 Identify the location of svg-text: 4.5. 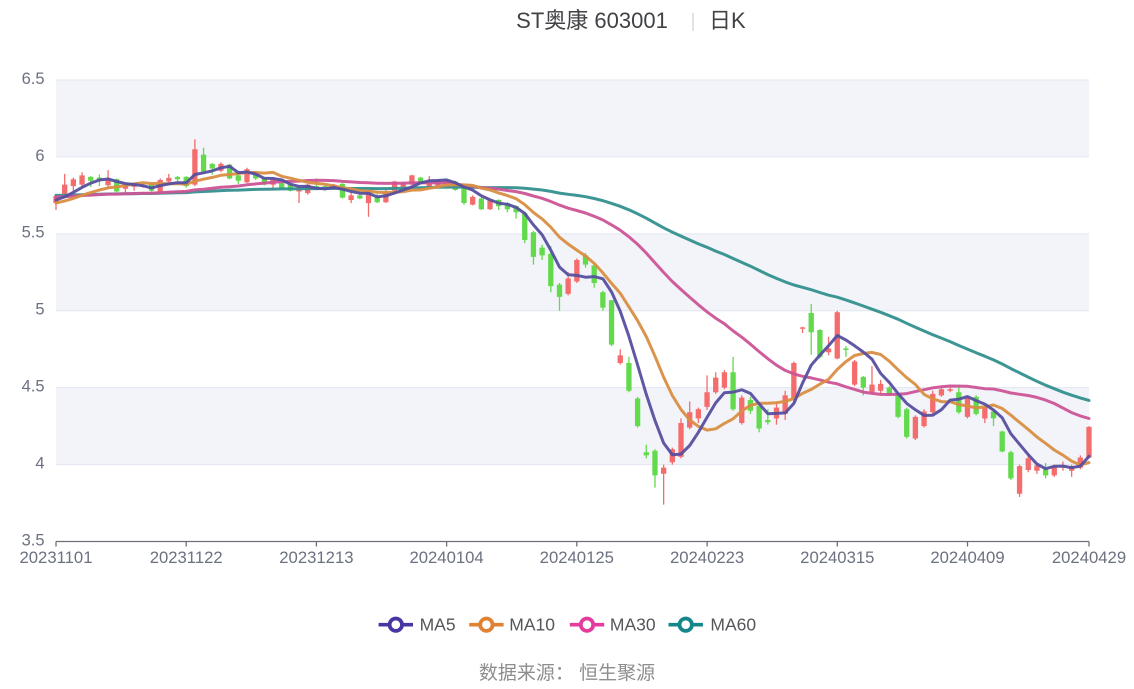
(33, 387).